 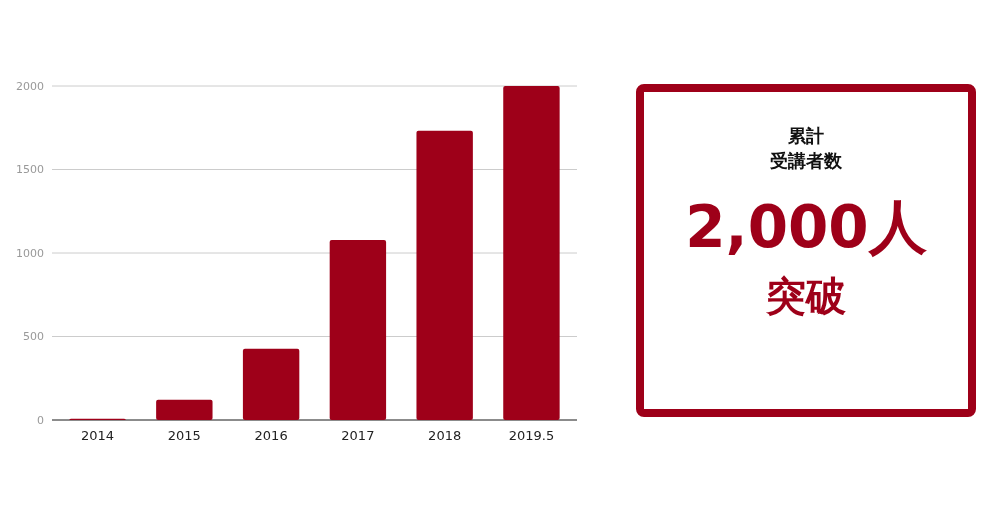 I want to click on y-tick-label: 1000, so click(x=30, y=253).